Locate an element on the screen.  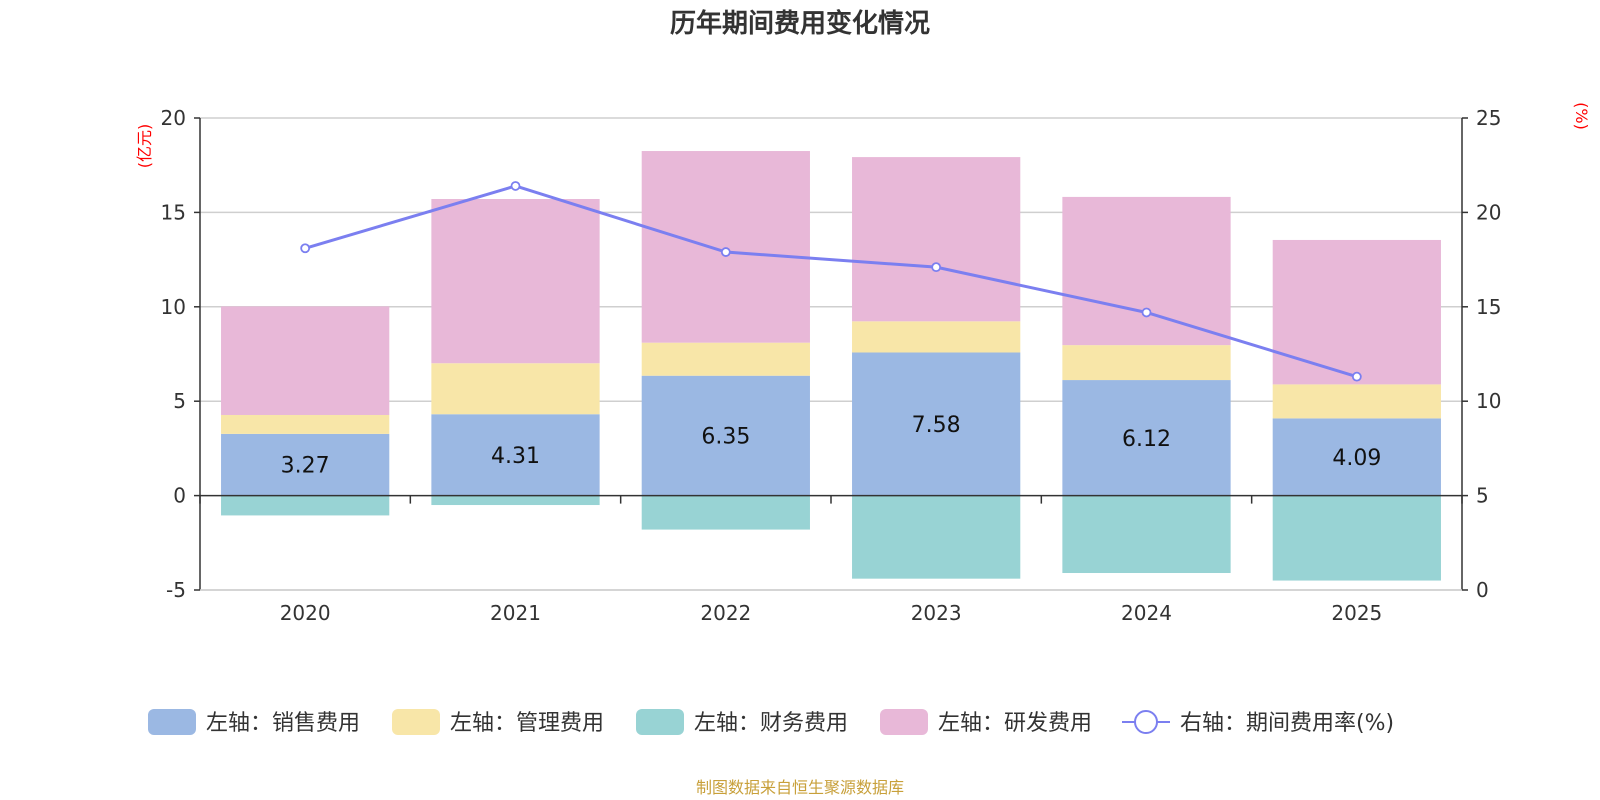
bar-value-label: 7.58 is located at coordinates (936, 425).